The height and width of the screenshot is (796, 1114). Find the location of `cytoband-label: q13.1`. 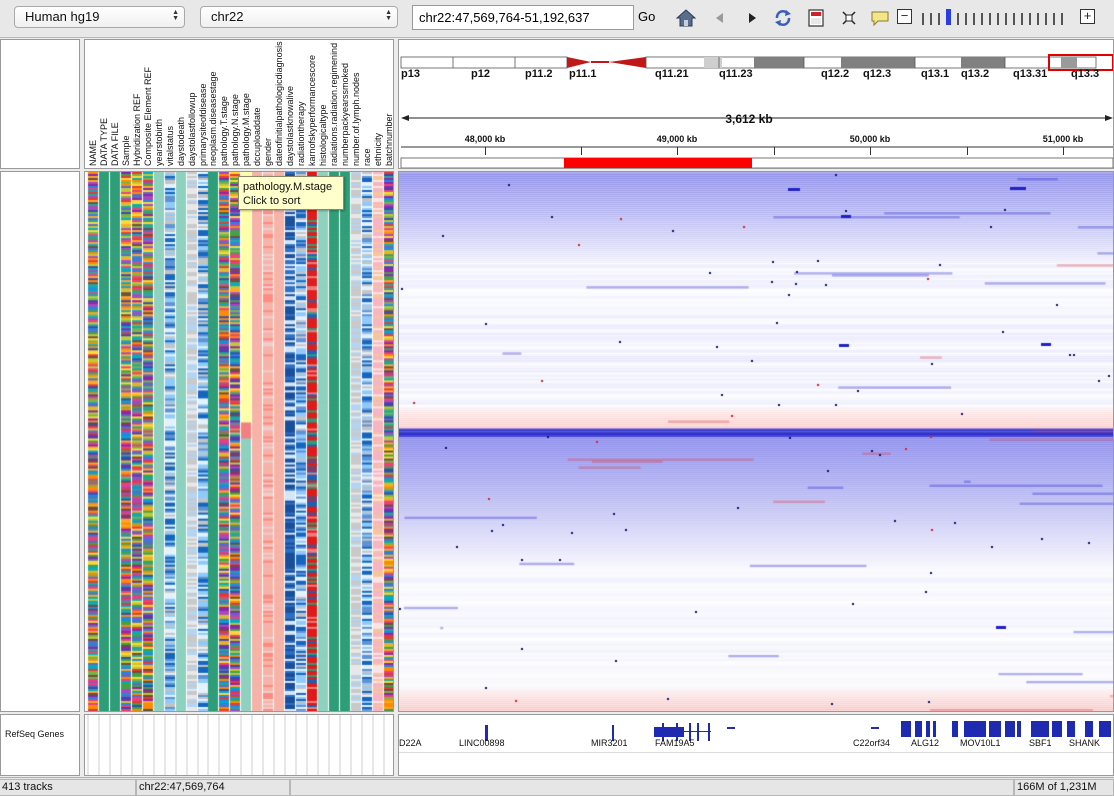

cytoband-label: q13.1 is located at coordinates (935, 74).